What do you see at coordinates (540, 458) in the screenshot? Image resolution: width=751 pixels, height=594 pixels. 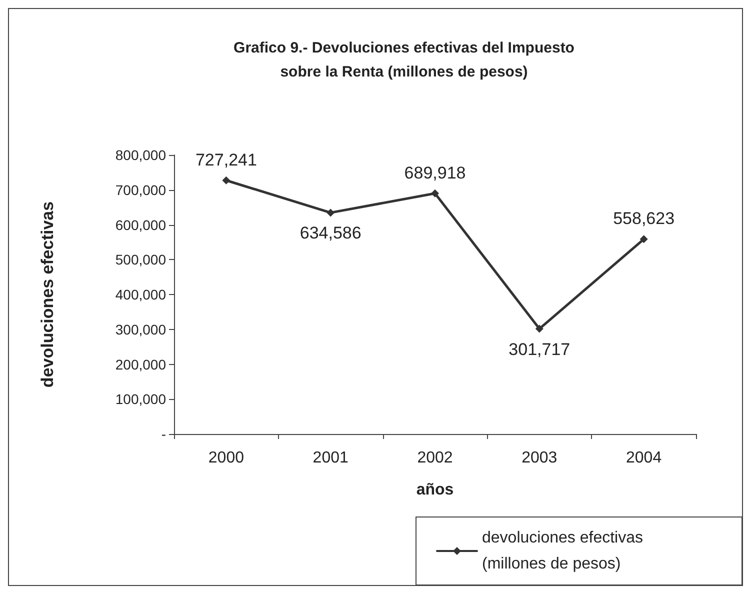 I see `x-tick-label: 2003` at bounding box center [540, 458].